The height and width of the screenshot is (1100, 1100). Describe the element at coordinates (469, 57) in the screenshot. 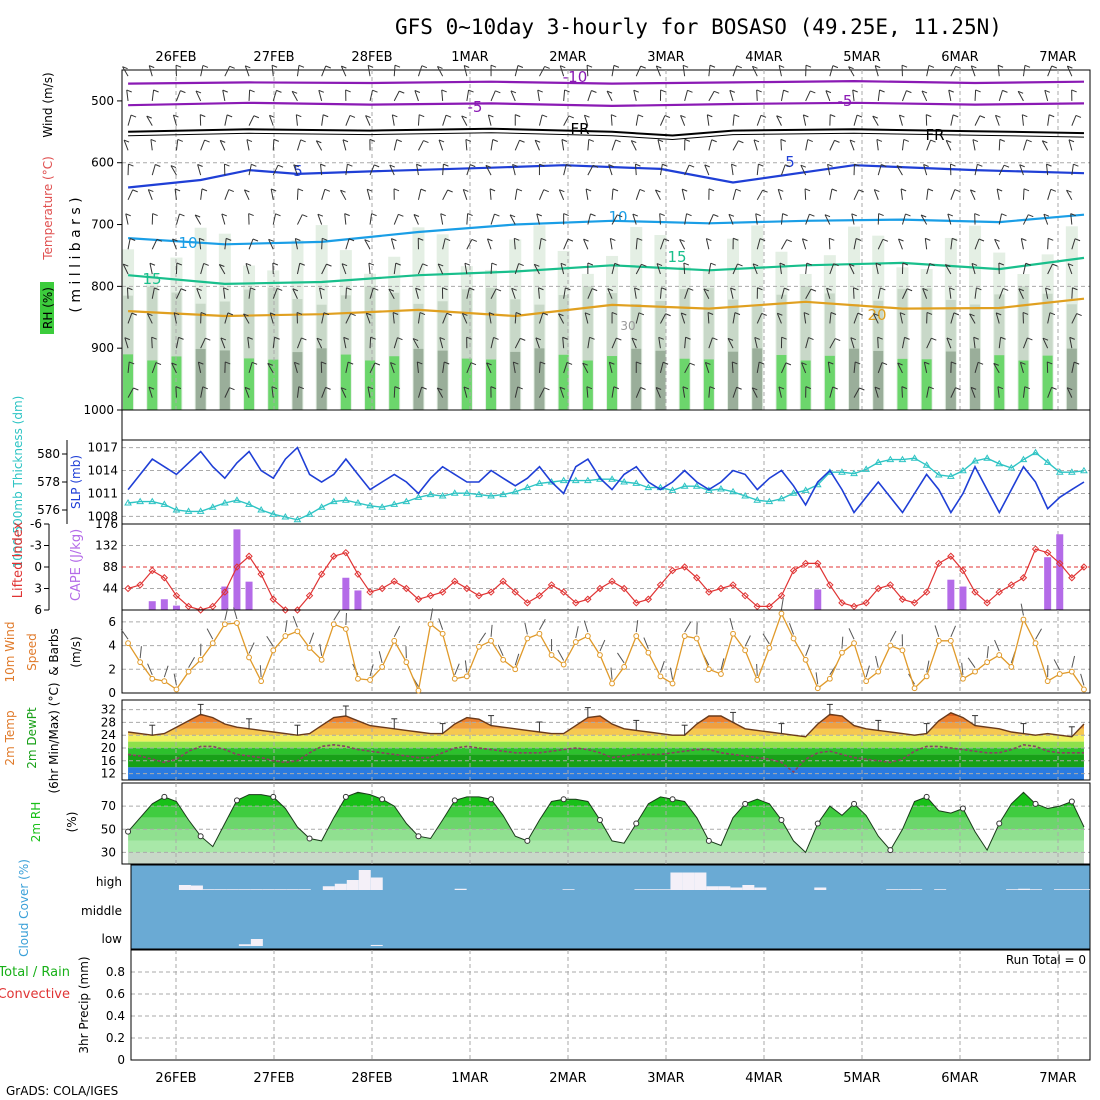

I see `date-label-top: 1MAR` at that location.